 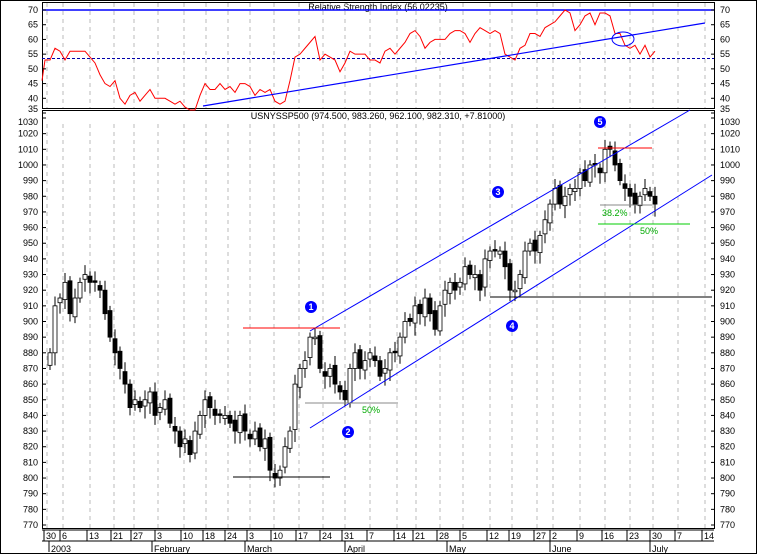 I want to click on rsi-ytick-right: 65, so click(x=725, y=25).